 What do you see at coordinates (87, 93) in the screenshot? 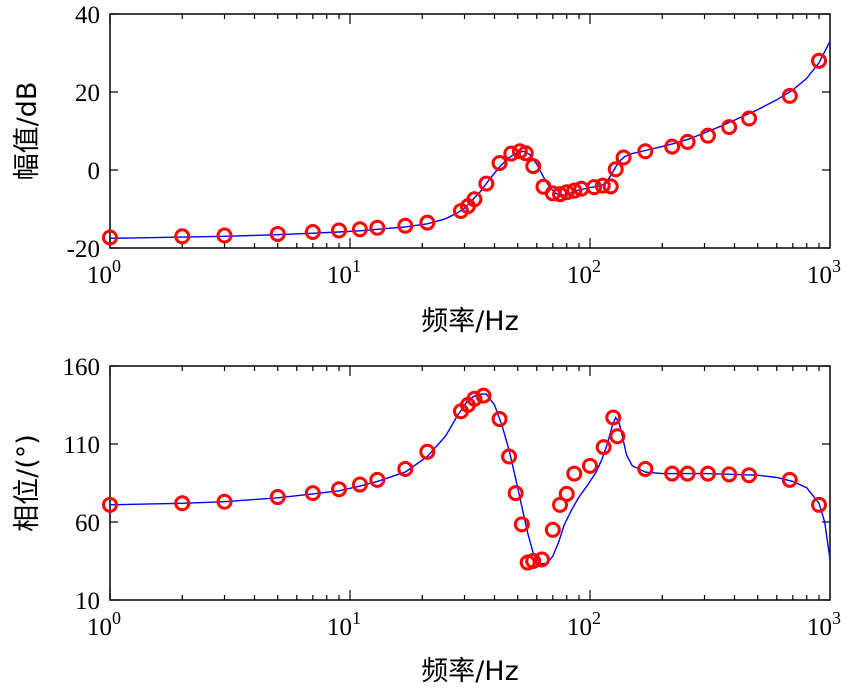
I see `y-tick-label: 20` at bounding box center [87, 93].